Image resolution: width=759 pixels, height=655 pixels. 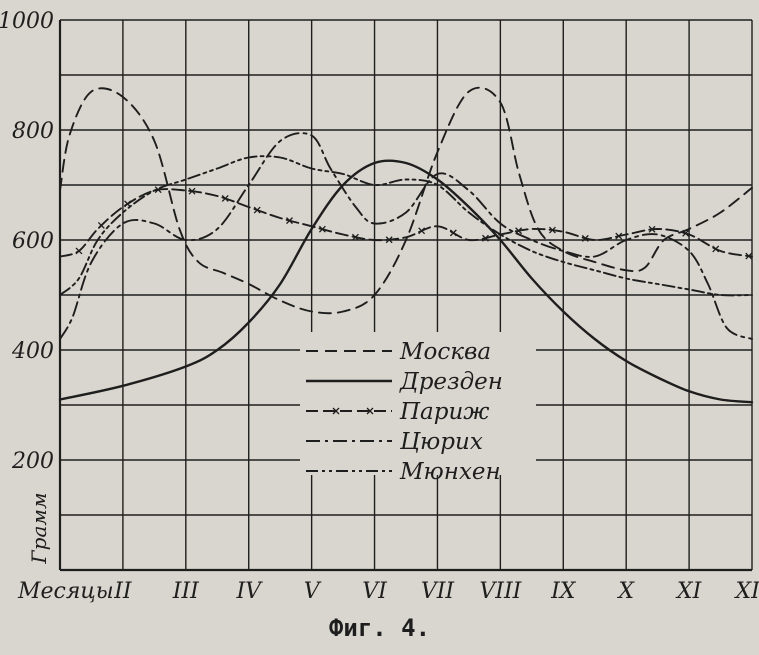 What do you see at coordinates (32, 461) in the screenshot?
I see `y-tick-label: 200` at bounding box center [32, 461].